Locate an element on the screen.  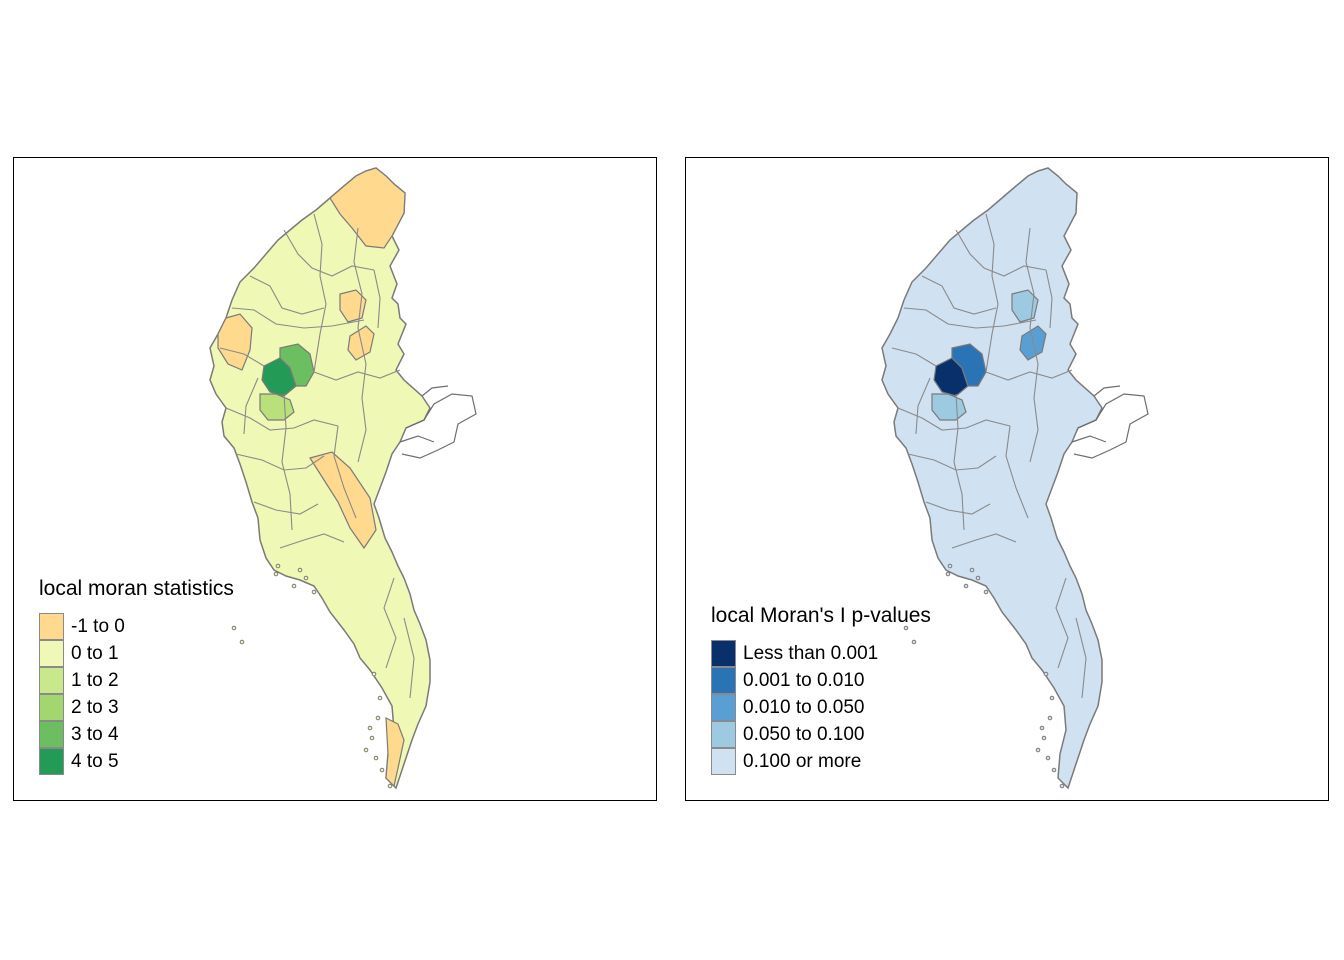
region-south-east is located at coordinates (343, 500).